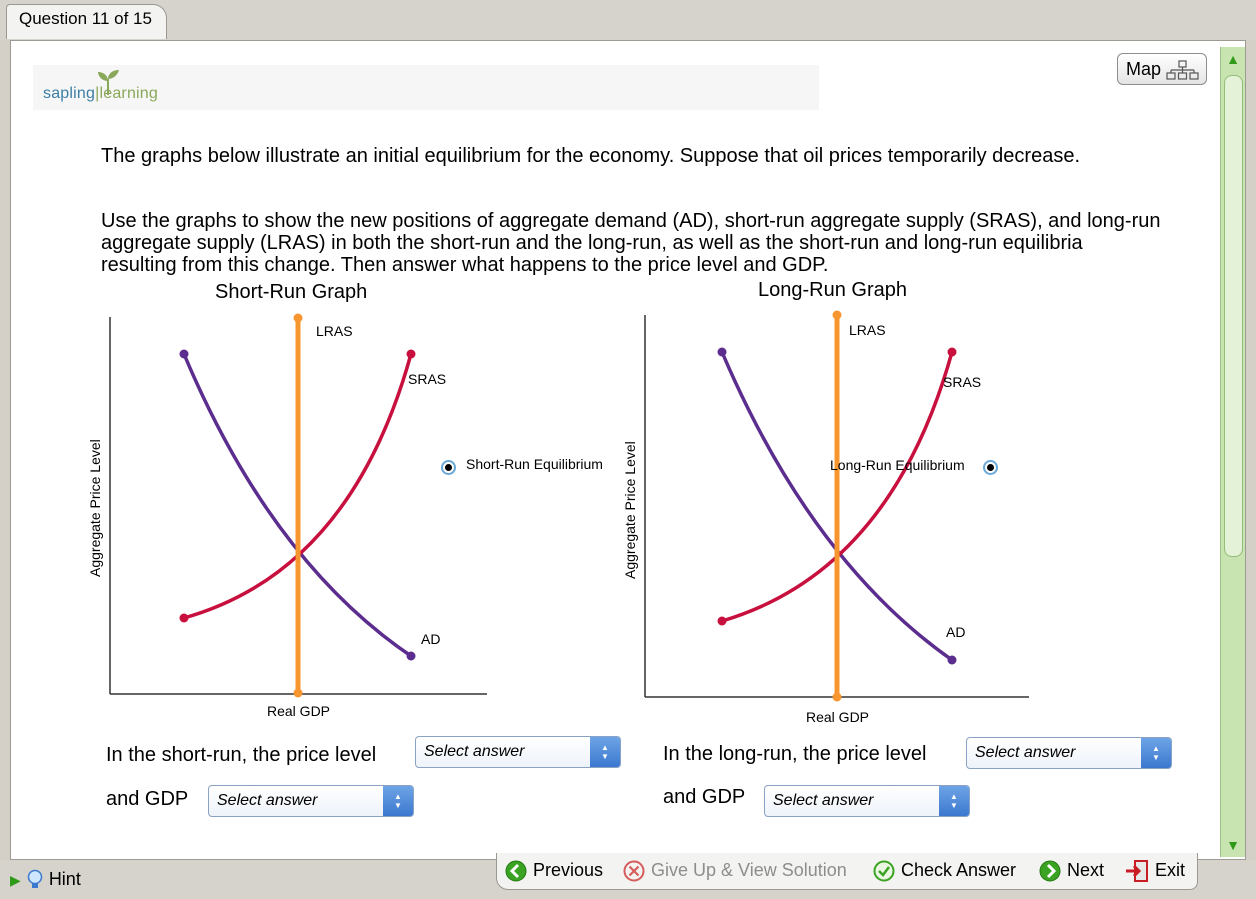 This screenshot has width=1256, height=899. I want to click on previous-icon, so click(516, 871).